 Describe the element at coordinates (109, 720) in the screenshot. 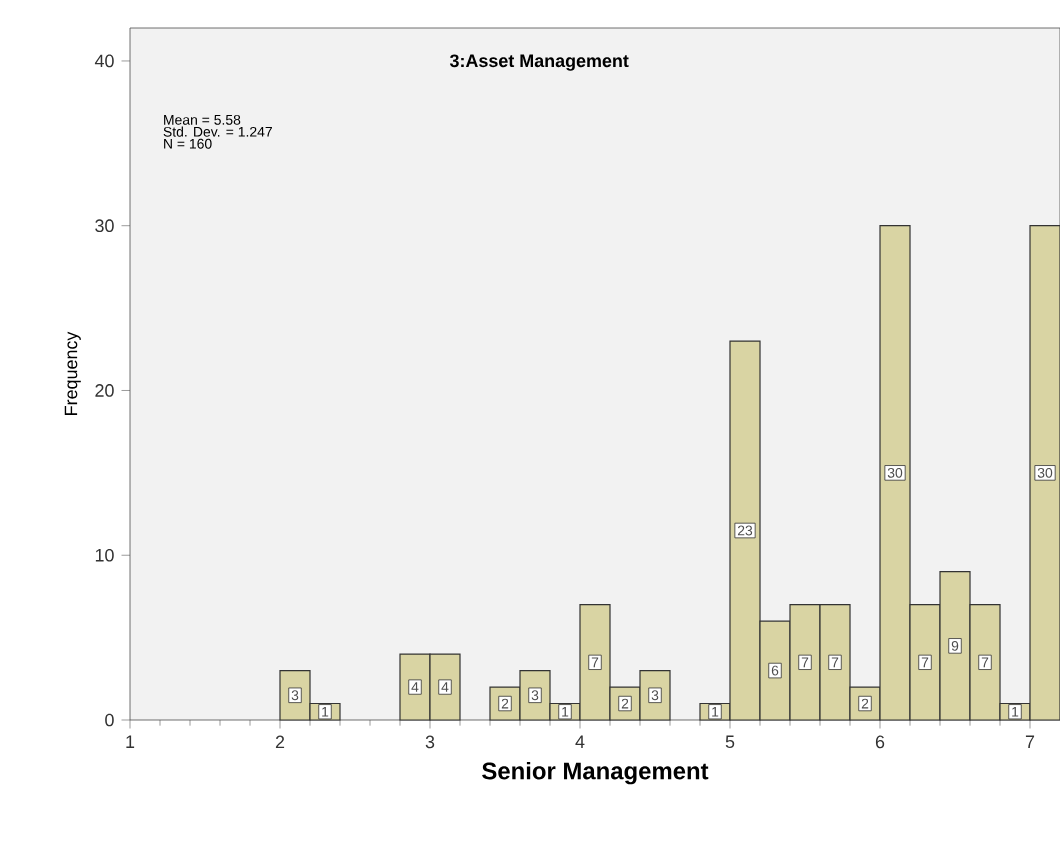

I see `y-tick-label: 0` at that location.